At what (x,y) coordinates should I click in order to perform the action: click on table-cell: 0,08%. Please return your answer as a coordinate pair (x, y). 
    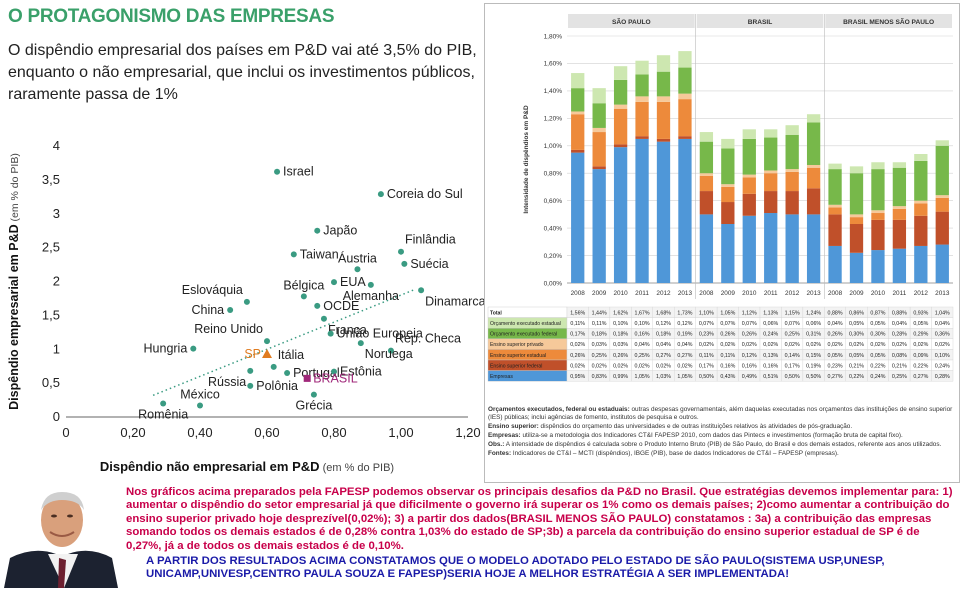
    Looking at the image, I should click on (899, 356).